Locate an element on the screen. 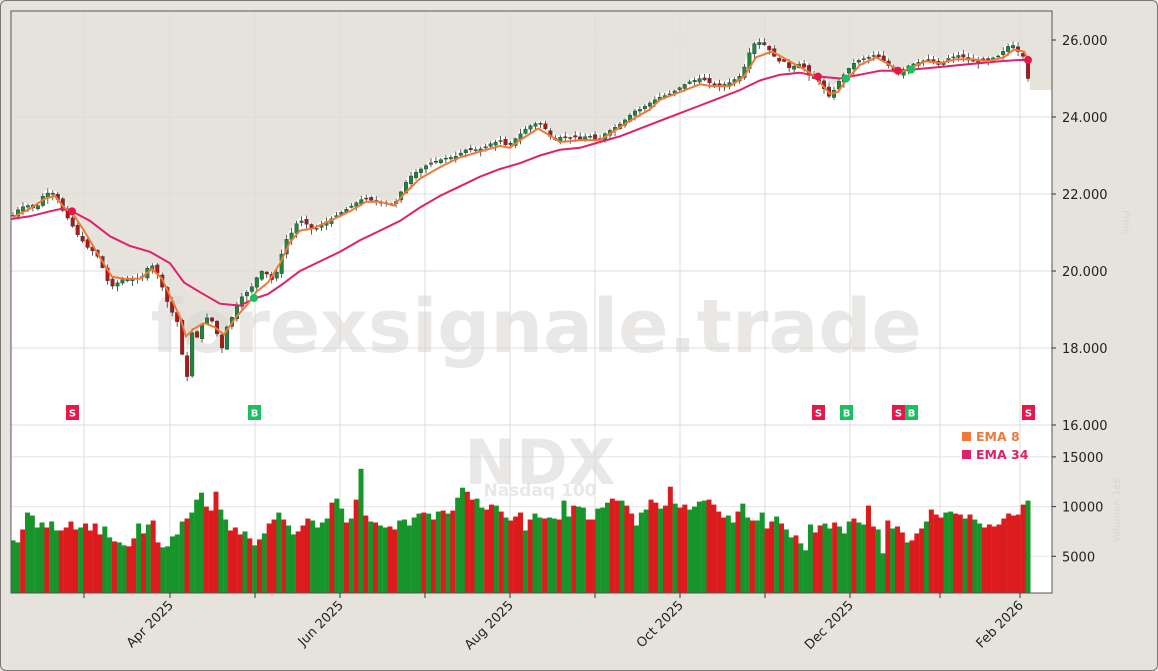 The width and height of the screenshot is (1158, 671). time-tick-label: Feb 2026 is located at coordinates (1000, 624).